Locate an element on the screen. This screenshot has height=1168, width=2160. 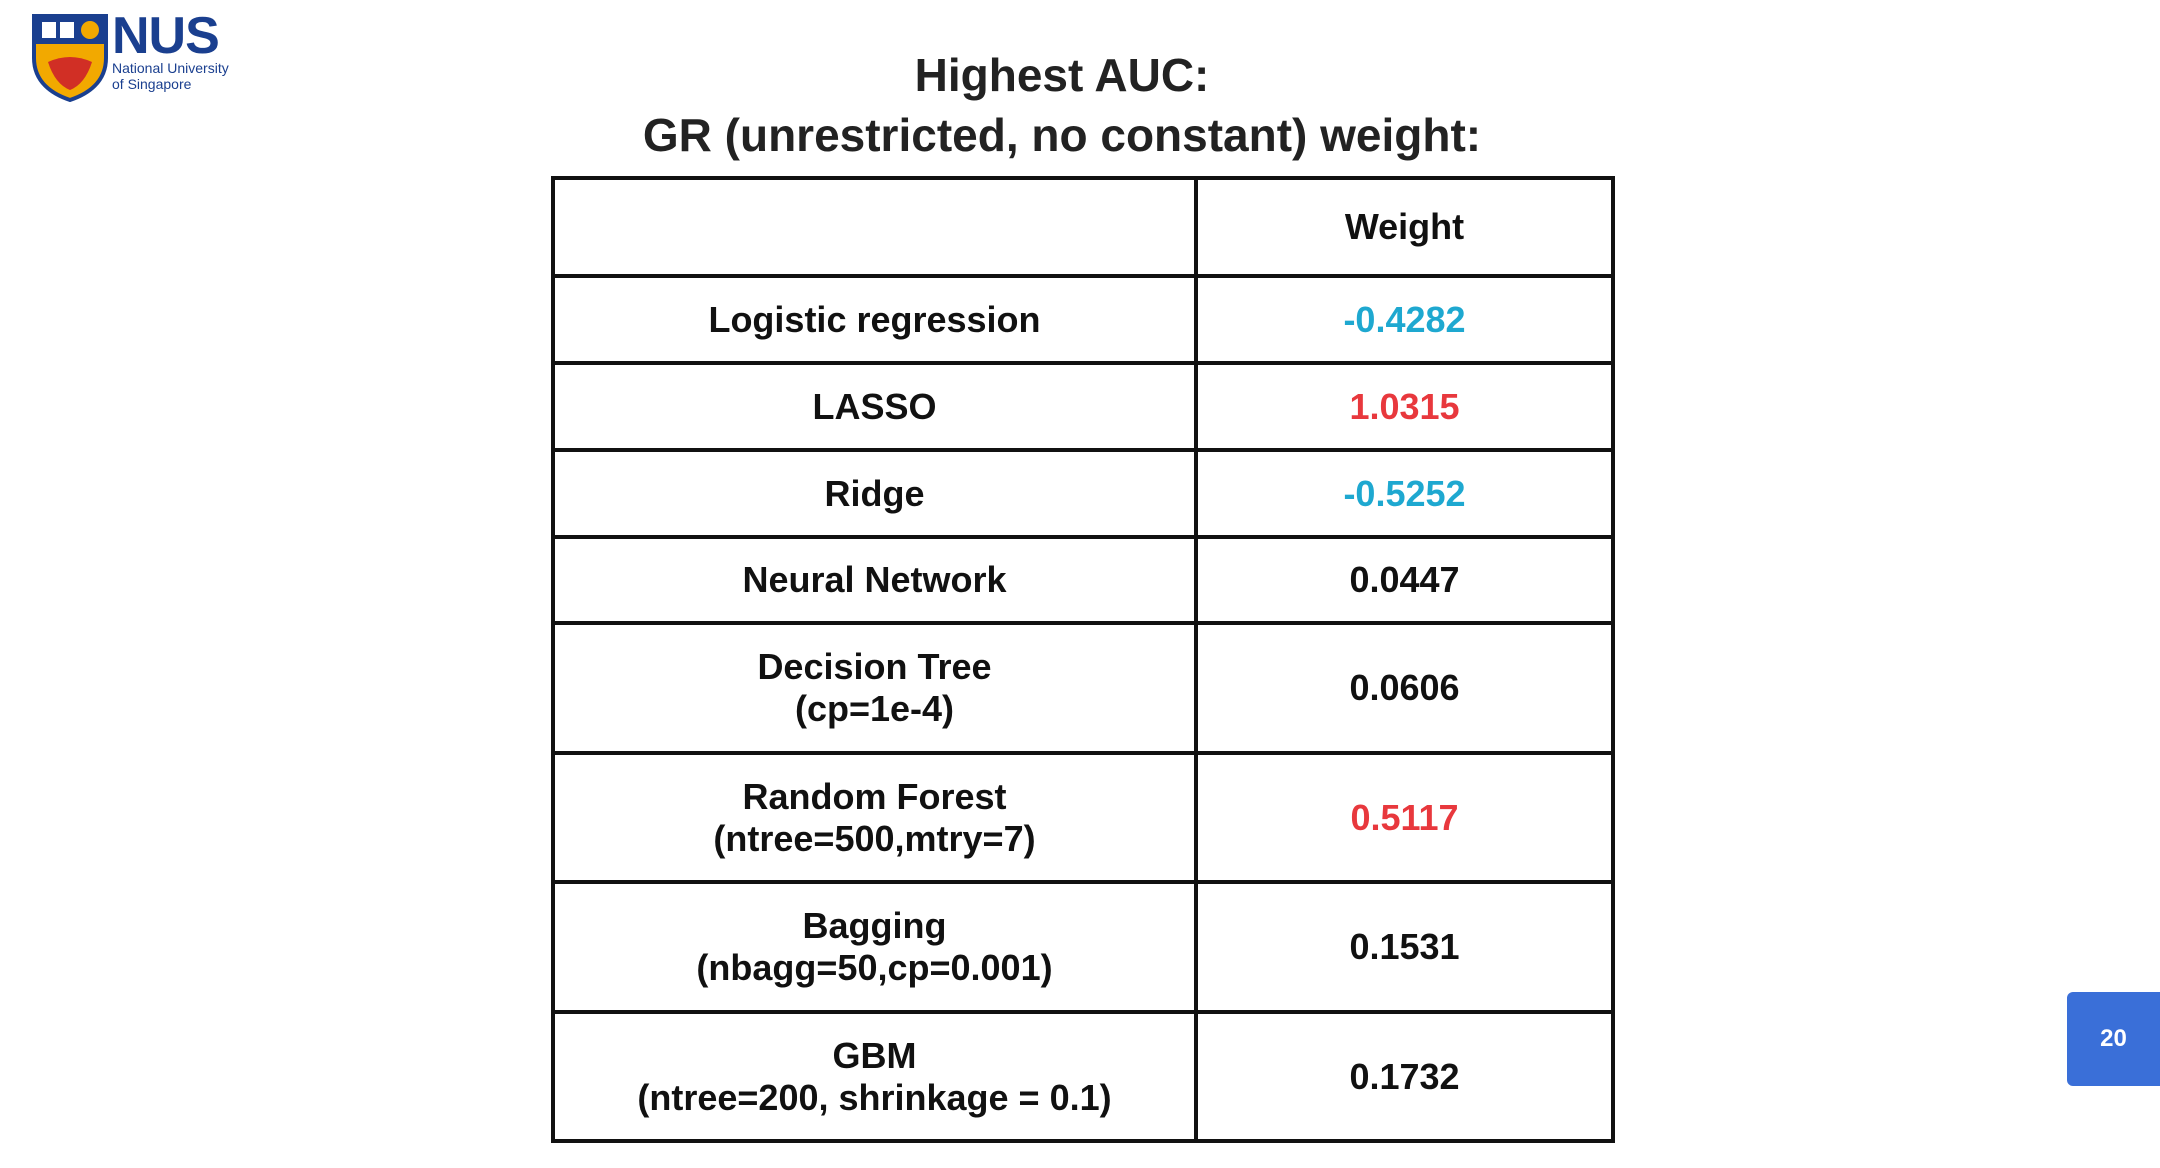
weight-cell: -0.5252 is located at coordinates (1404, 493).